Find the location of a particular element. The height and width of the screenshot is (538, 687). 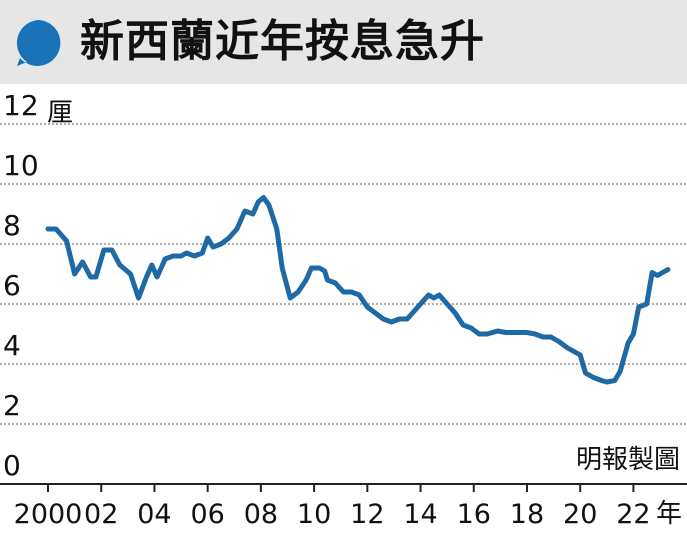

x-tick-label: 08 is located at coordinates (261, 514).